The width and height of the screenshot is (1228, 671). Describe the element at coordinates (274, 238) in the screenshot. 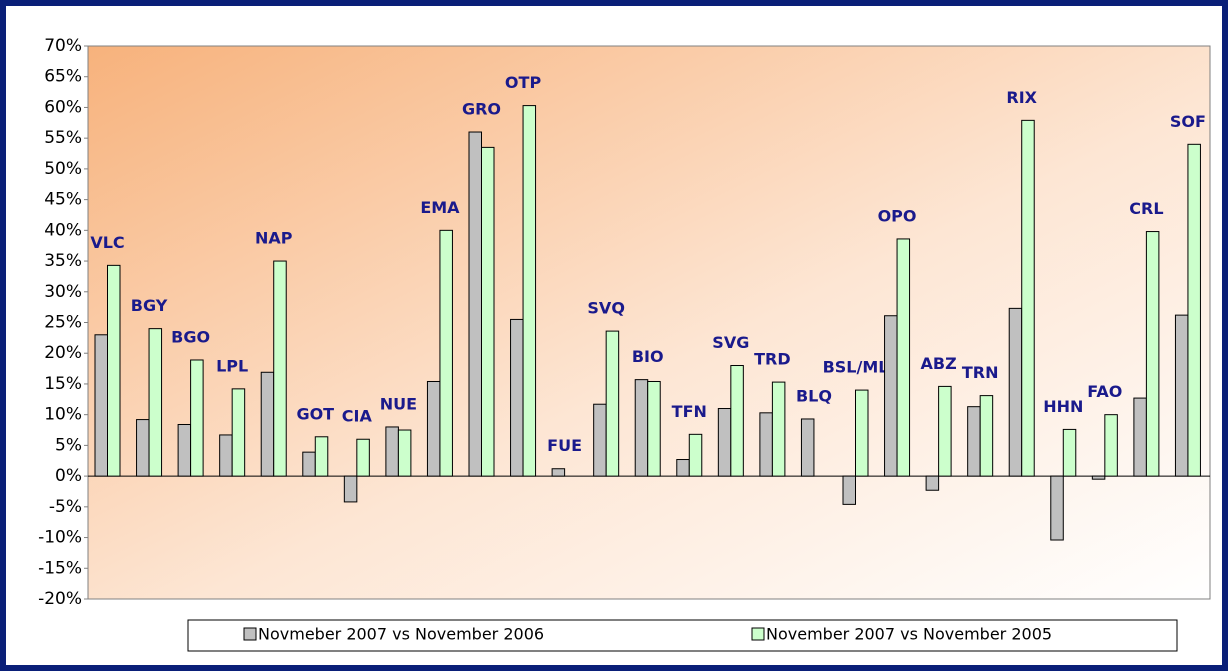

I see `category-label: NAP` at that location.